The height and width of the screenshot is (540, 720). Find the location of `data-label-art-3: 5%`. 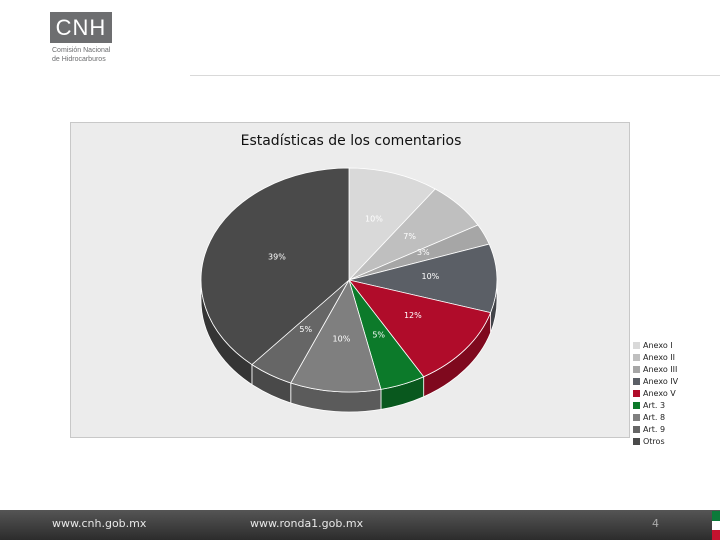

data-label-art-3: 5% is located at coordinates (378, 334).